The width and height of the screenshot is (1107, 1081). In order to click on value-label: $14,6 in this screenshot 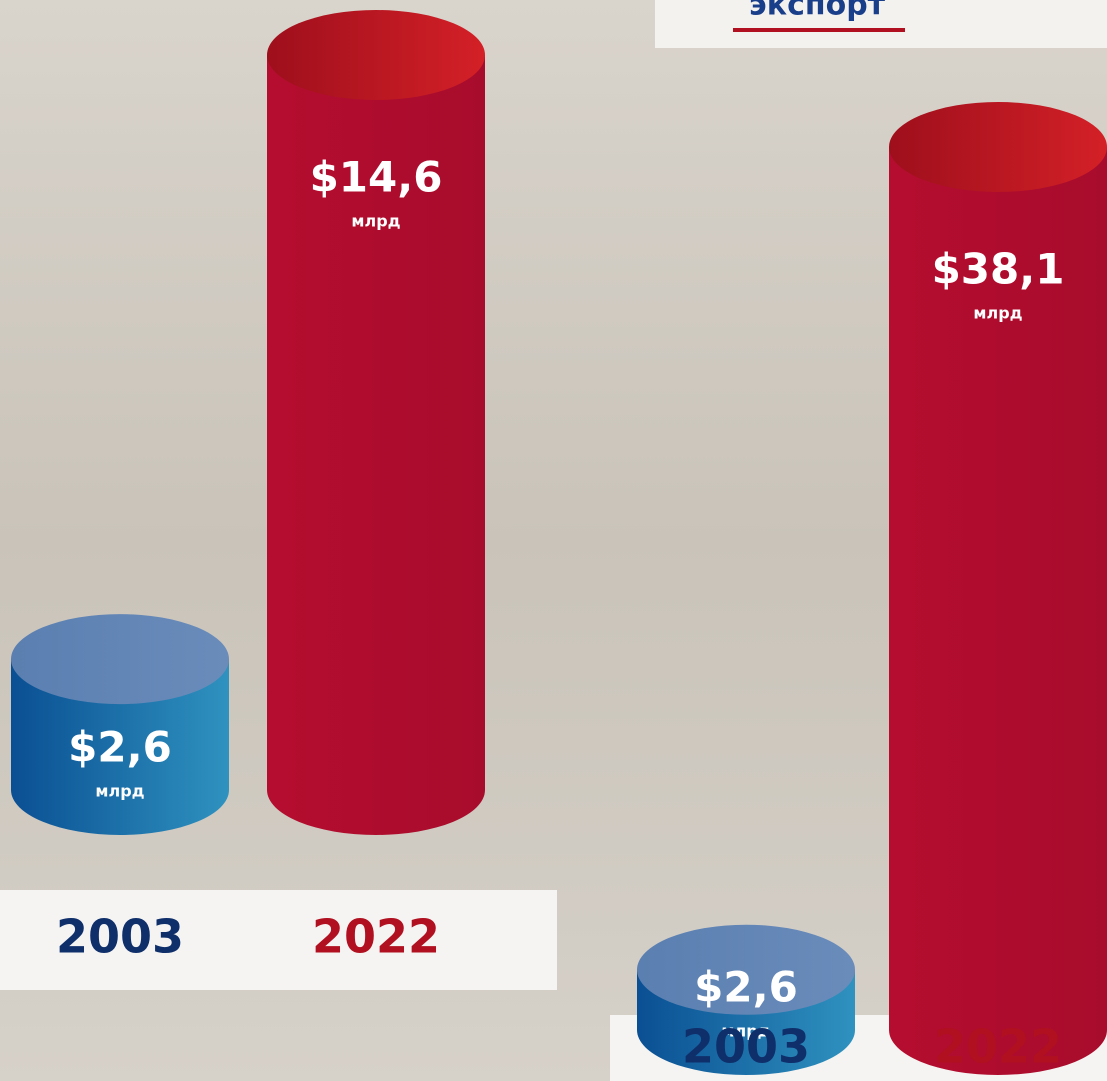, I will do `click(376, 177)`.